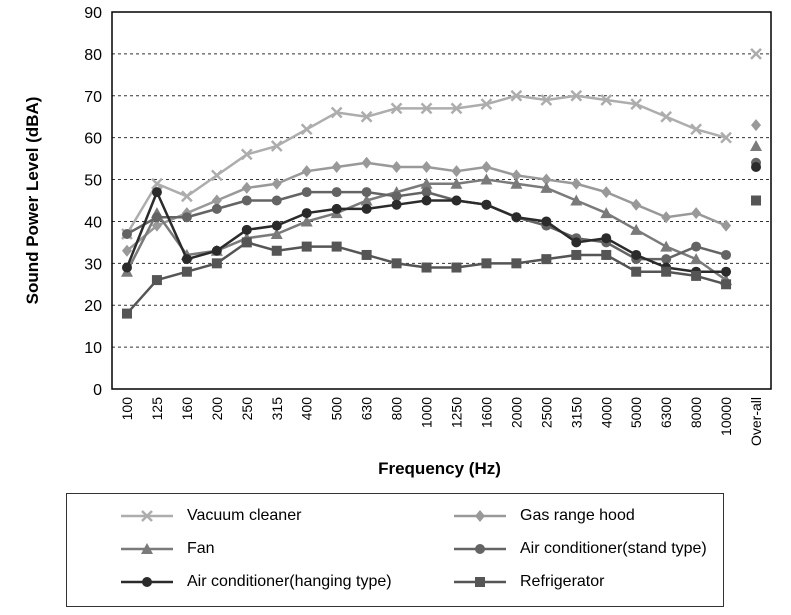  Describe the element at coordinates (255, 582) in the screenshot. I see `legend-item: Air conditioner(hanging type)` at that location.